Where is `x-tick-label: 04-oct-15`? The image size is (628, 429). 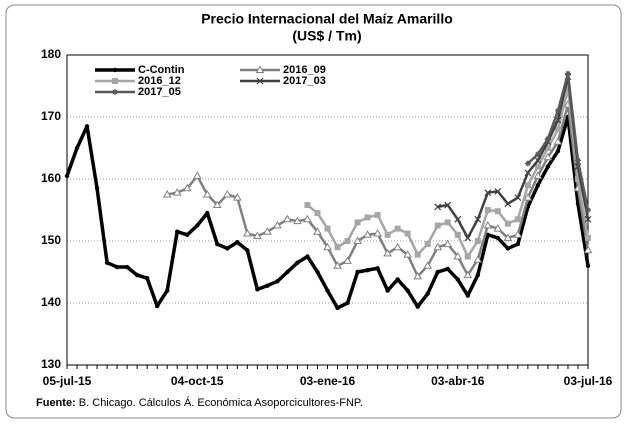 x-tick-label: 04-oct-15 is located at coordinates (197, 381).